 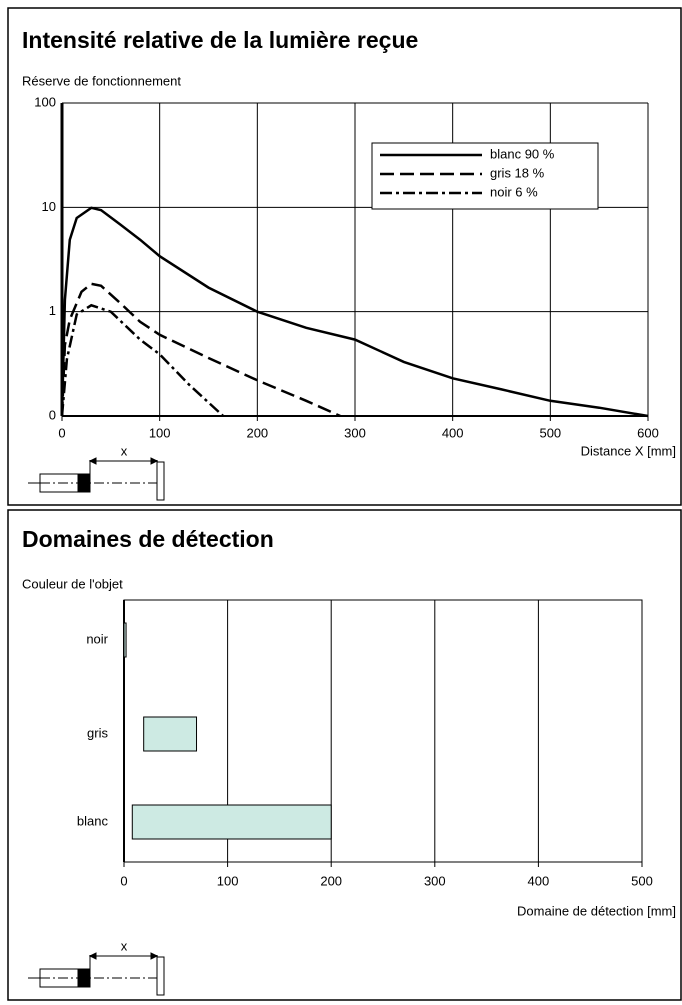 What do you see at coordinates (522, 153) in the screenshot?
I see `legend-label: blanc 90 %` at bounding box center [522, 153].